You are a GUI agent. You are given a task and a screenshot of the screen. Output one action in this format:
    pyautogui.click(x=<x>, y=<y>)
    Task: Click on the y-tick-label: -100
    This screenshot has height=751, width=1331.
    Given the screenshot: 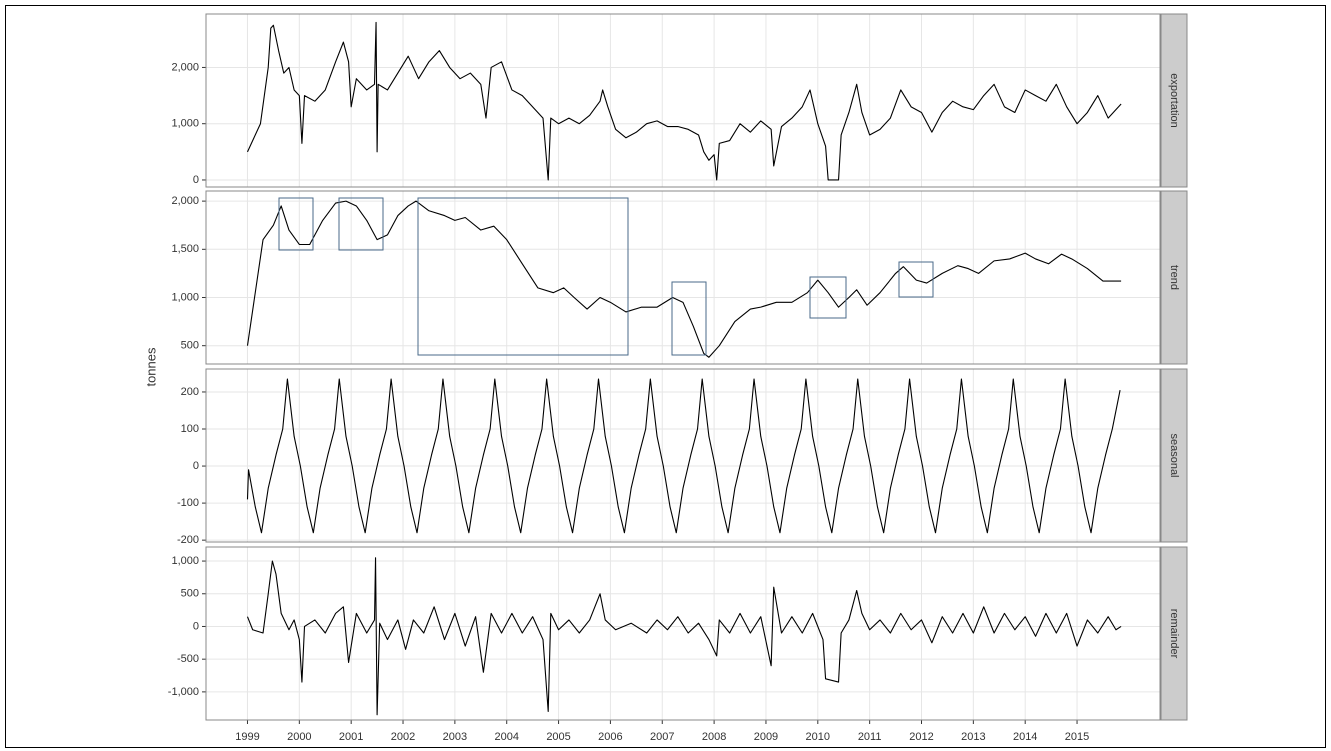 What is the action you would take?
    pyautogui.click(x=188, y=503)
    